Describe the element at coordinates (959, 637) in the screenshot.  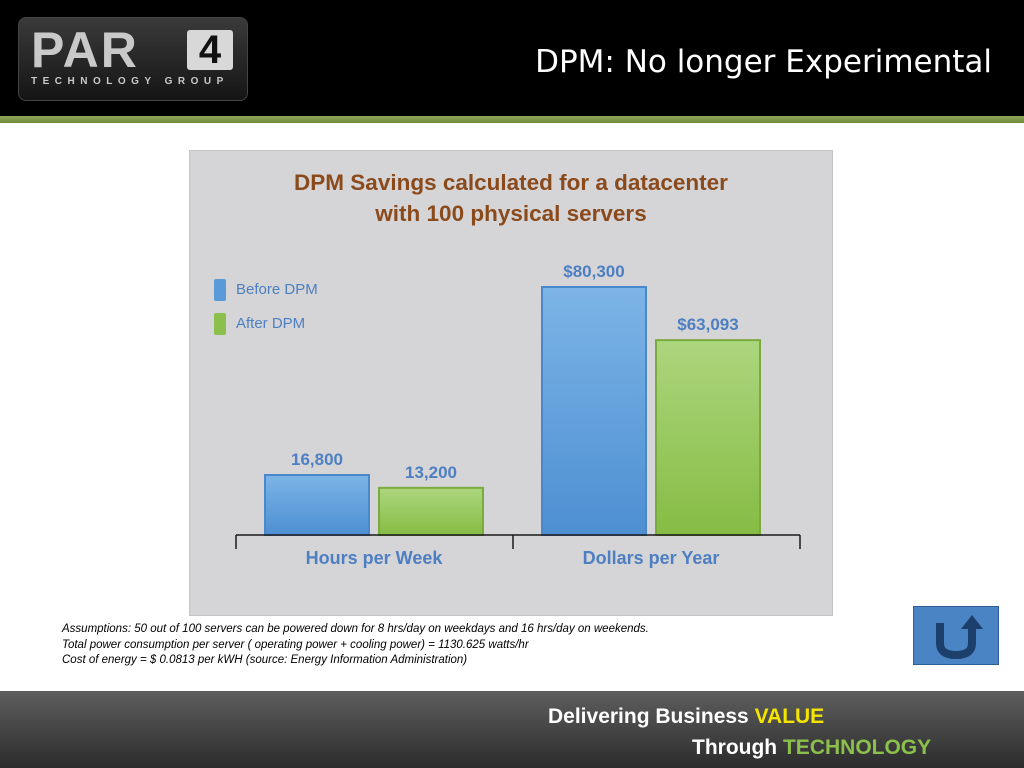
I see `u-turn-arrow-icon` at that location.